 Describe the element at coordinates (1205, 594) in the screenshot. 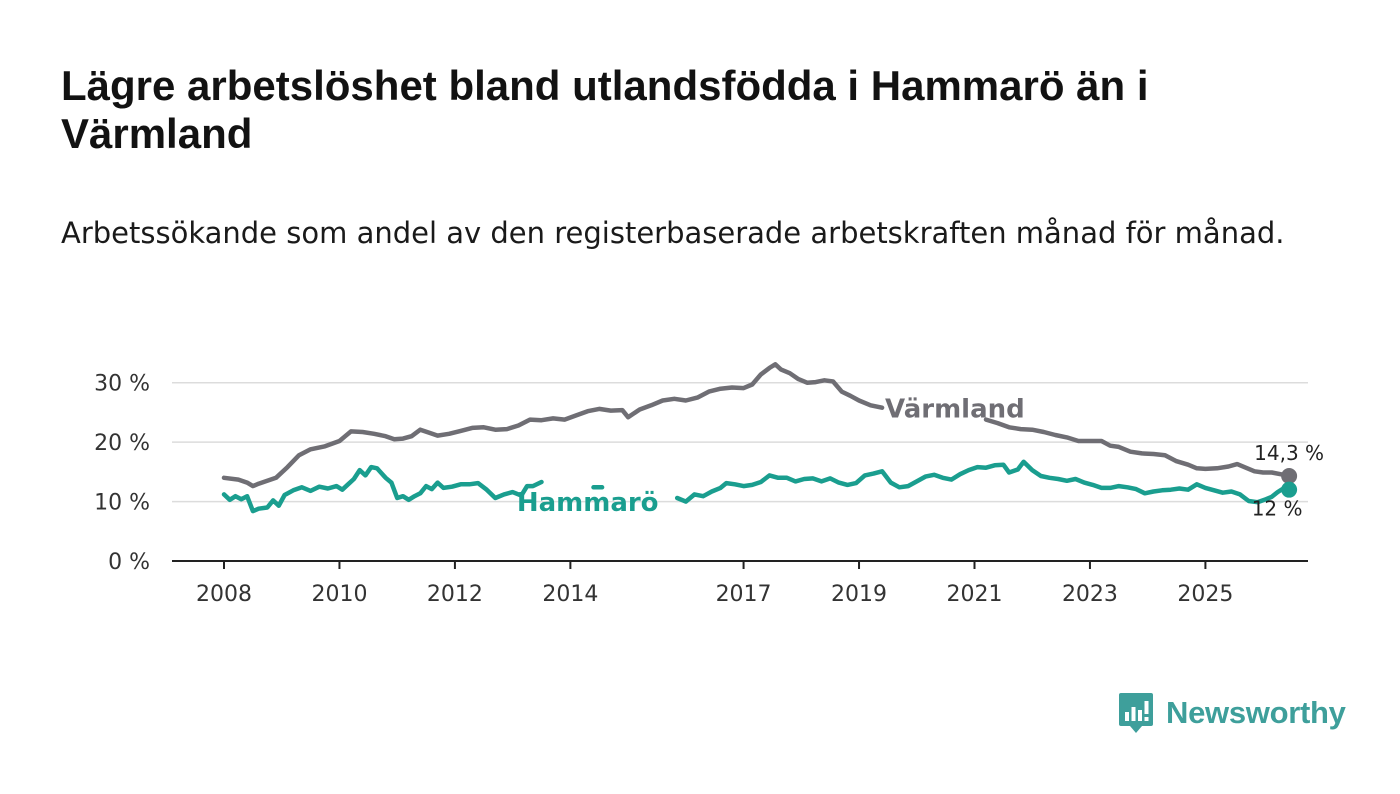

I see `x-tick-label: 2025` at that location.